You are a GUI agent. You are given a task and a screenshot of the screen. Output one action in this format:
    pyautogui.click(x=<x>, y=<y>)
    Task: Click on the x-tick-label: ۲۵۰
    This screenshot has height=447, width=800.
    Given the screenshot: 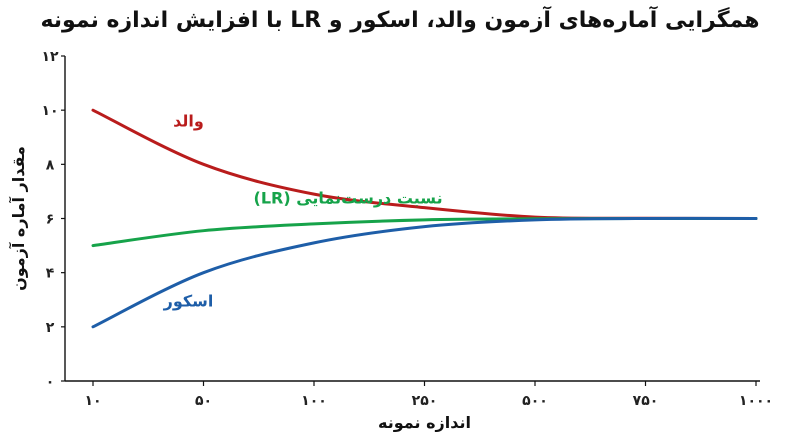 What is the action you would take?
    pyautogui.click(x=425, y=401)
    